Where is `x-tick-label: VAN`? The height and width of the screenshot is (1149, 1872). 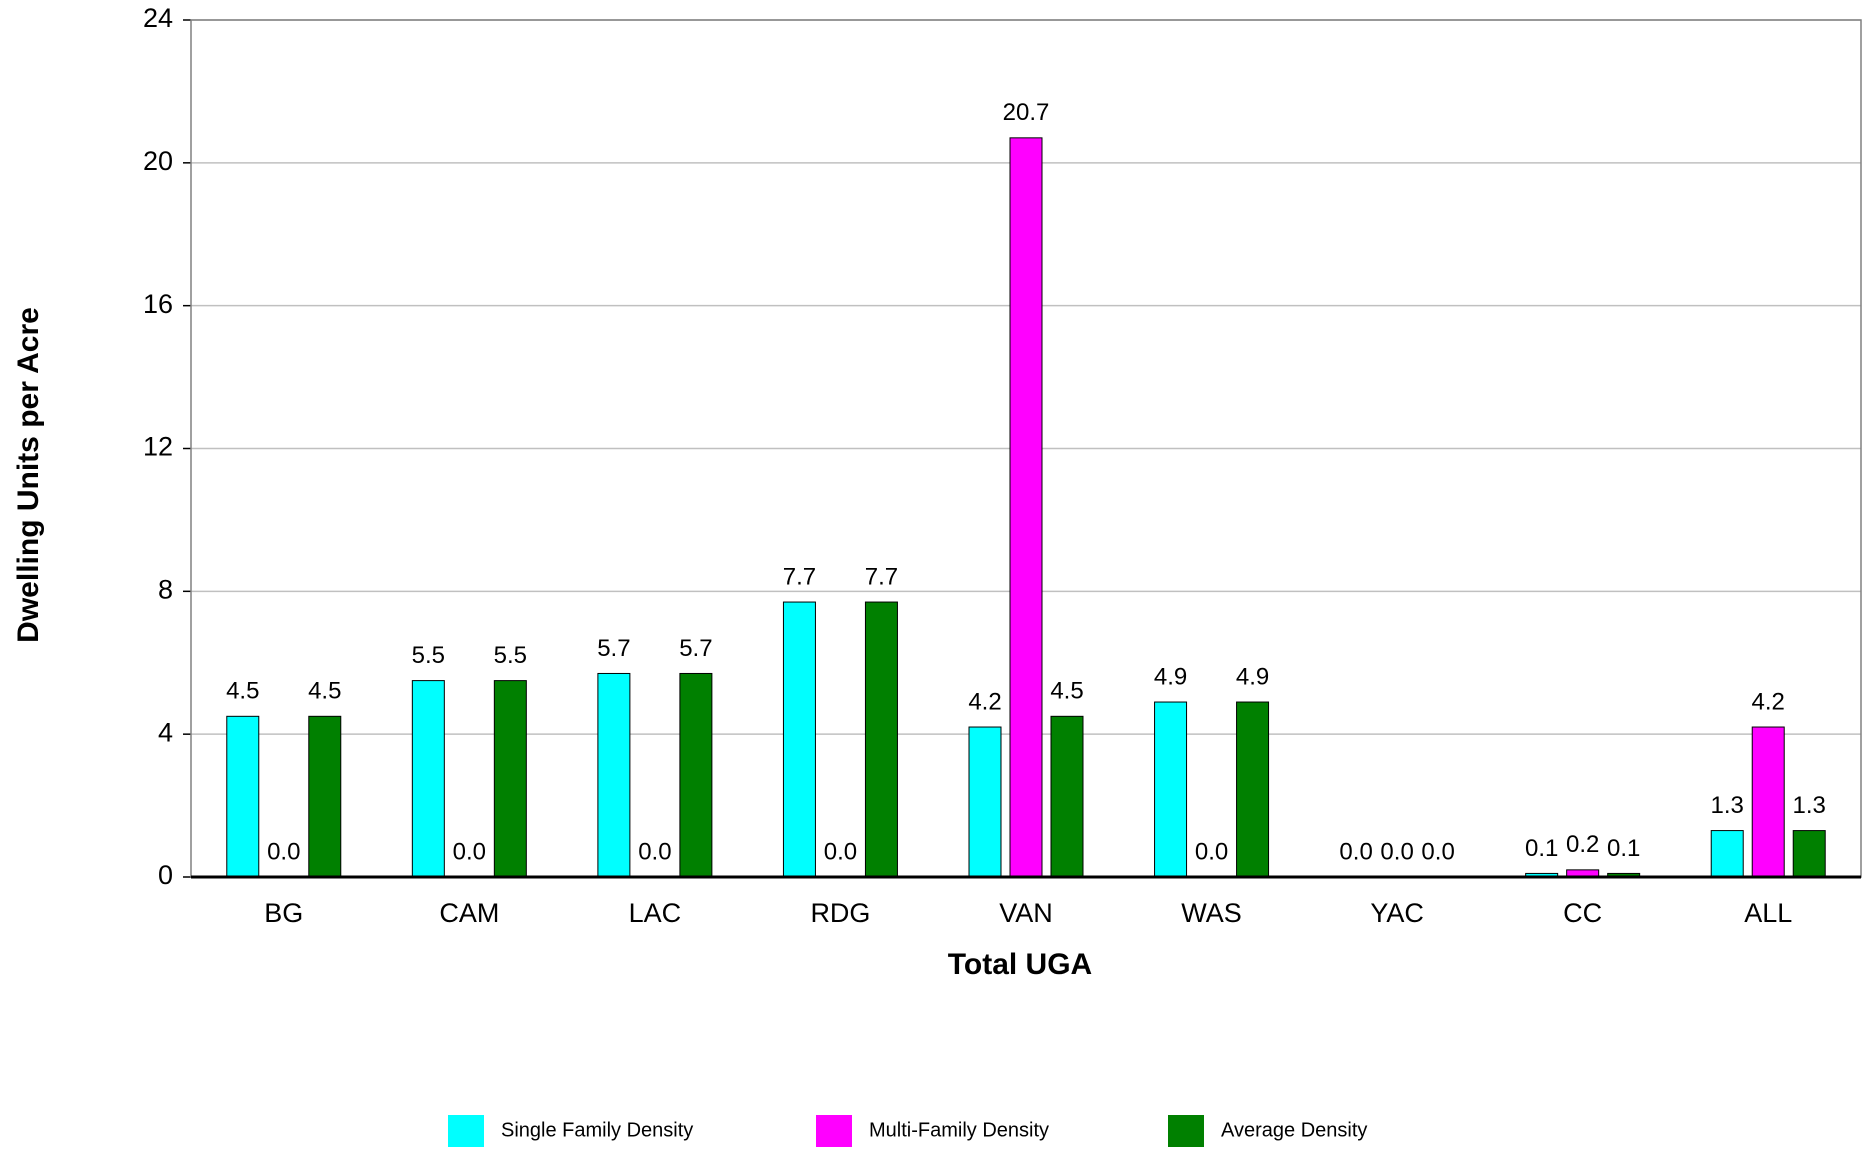 x-tick-label: VAN is located at coordinates (1026, 913).